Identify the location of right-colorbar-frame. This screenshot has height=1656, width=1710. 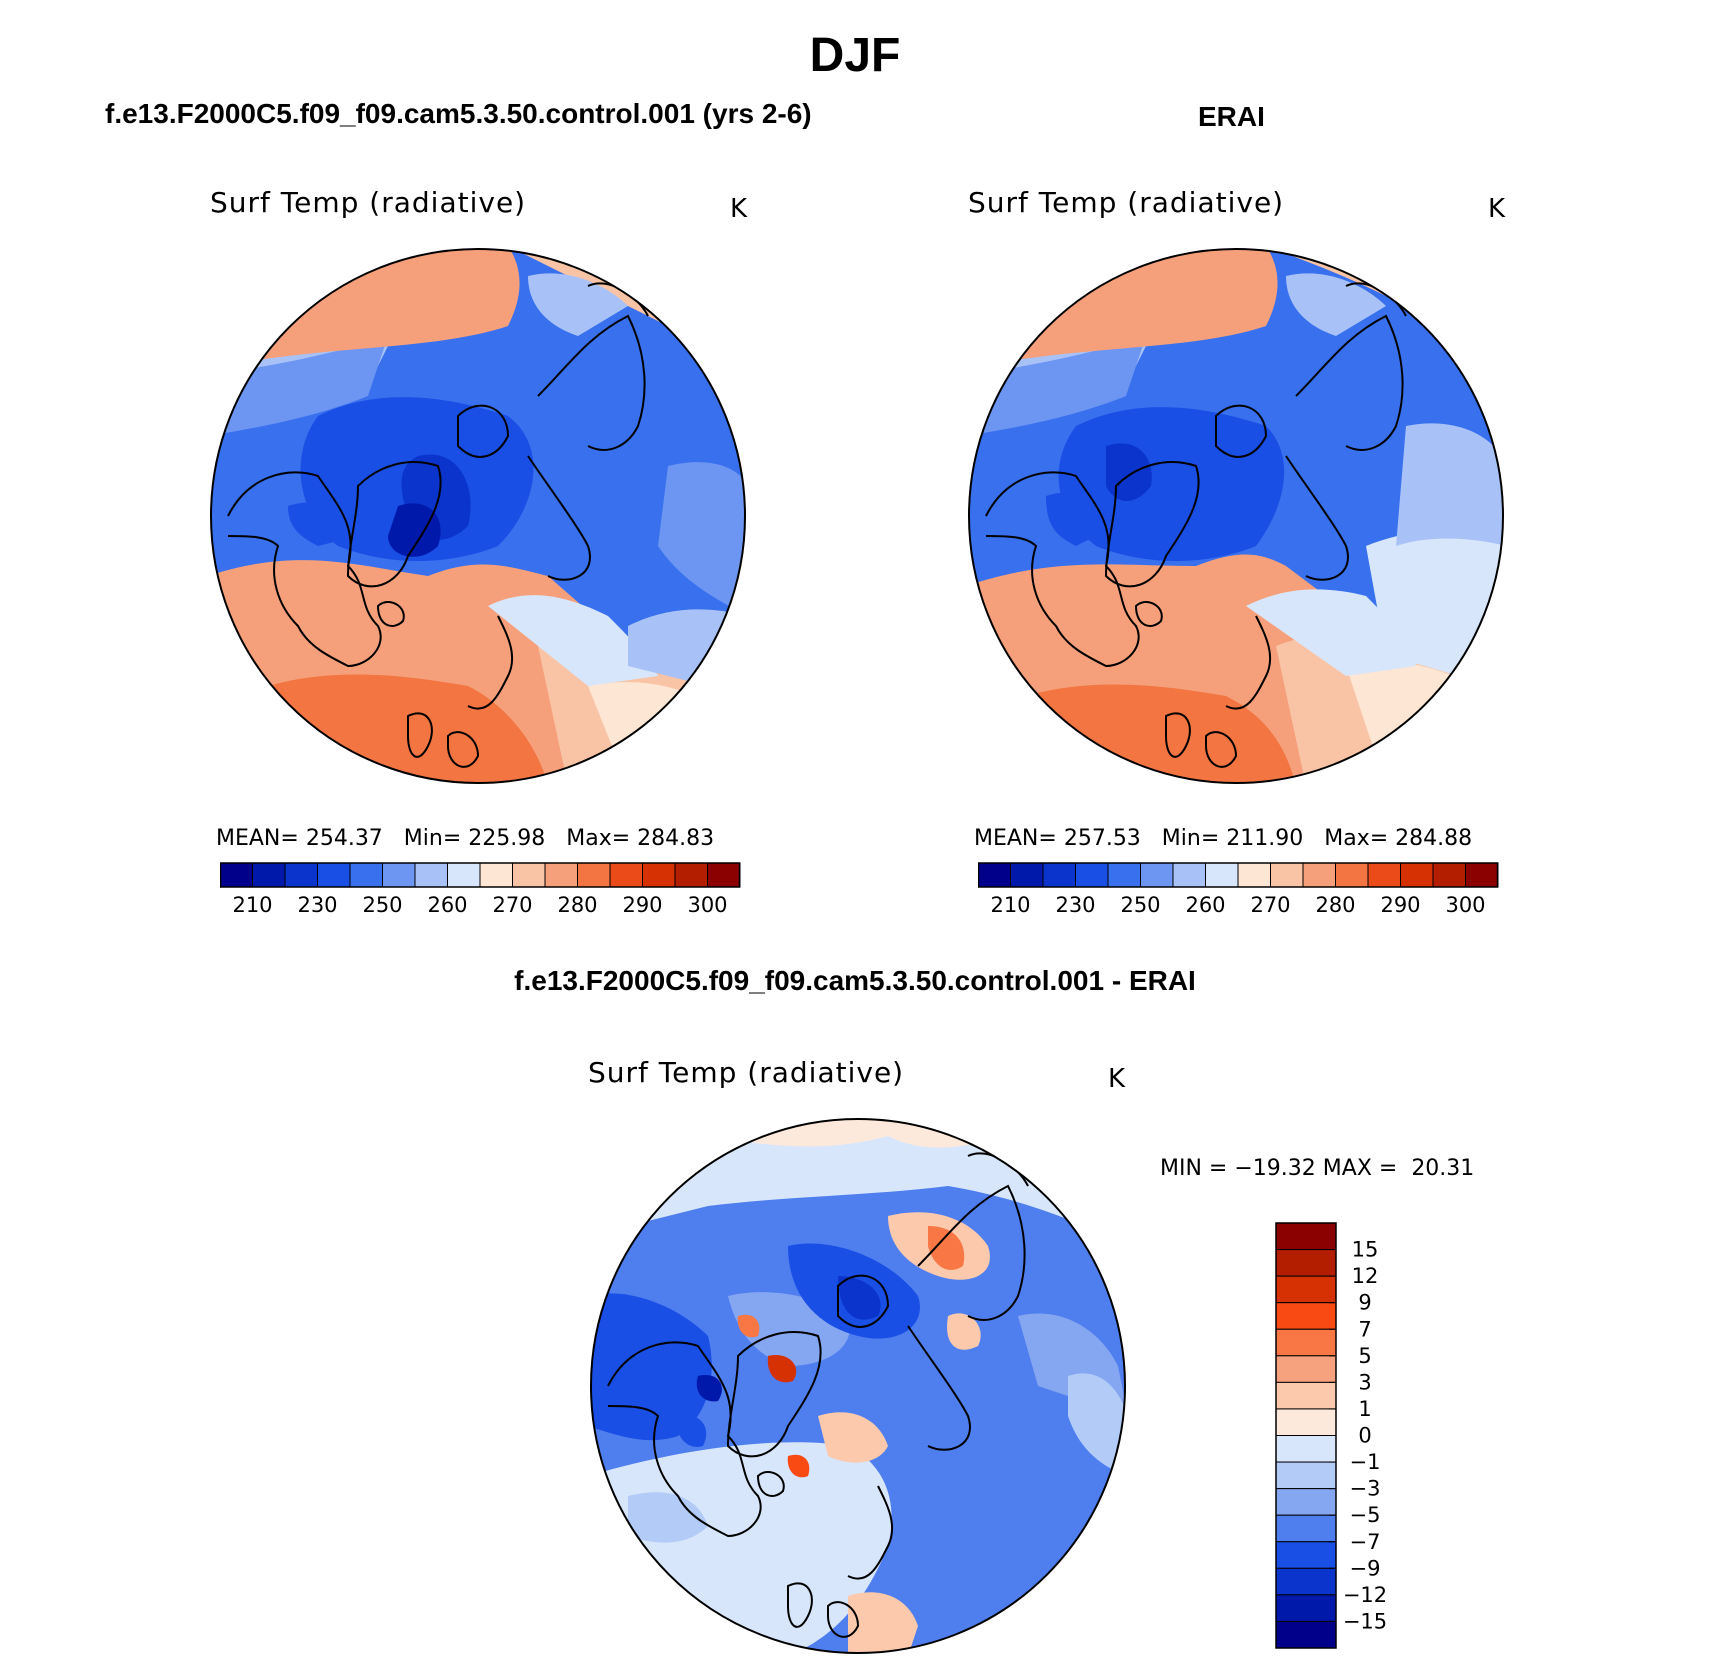
(1238, 875).